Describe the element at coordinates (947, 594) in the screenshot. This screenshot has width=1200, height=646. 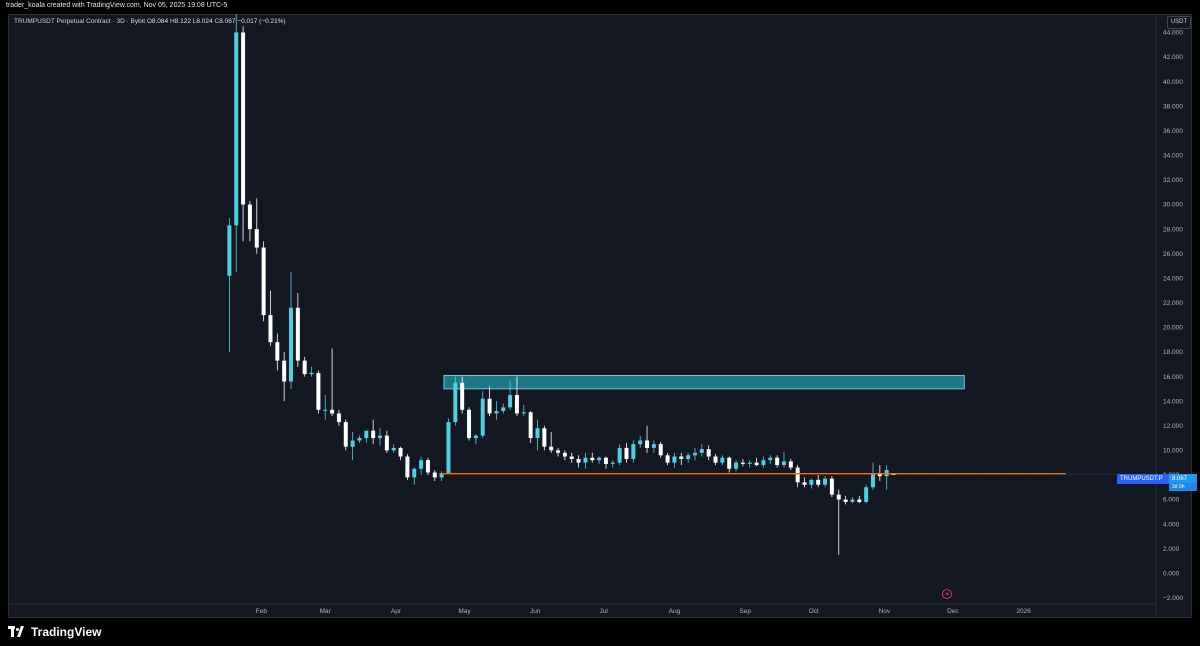
I see `lightning-icon` at that location.